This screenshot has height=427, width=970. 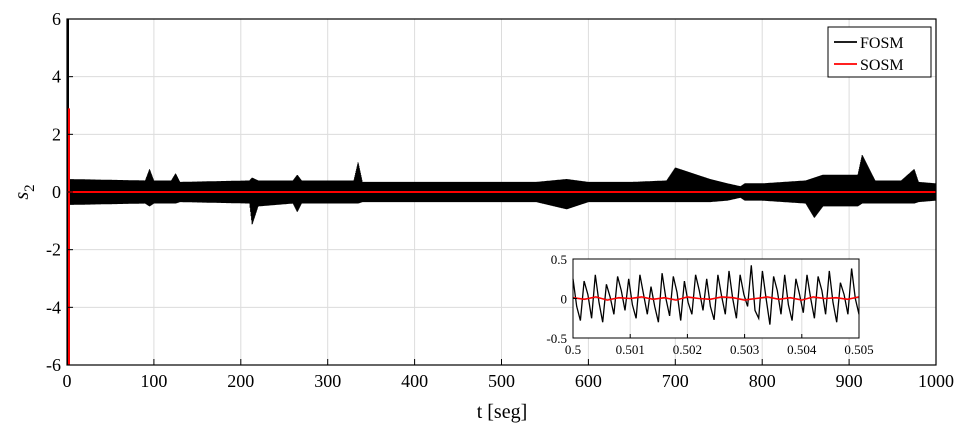 I want to click on x-tick-label: 800, so click(x=762, y=381).